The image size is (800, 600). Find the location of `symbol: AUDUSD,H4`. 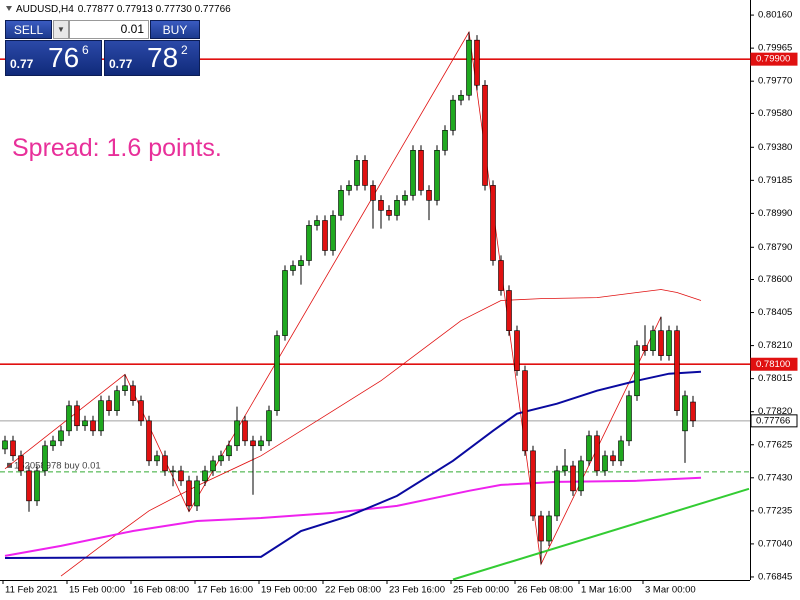

symbol: AUDUSD,H4 is located at coordinates (45, 9).